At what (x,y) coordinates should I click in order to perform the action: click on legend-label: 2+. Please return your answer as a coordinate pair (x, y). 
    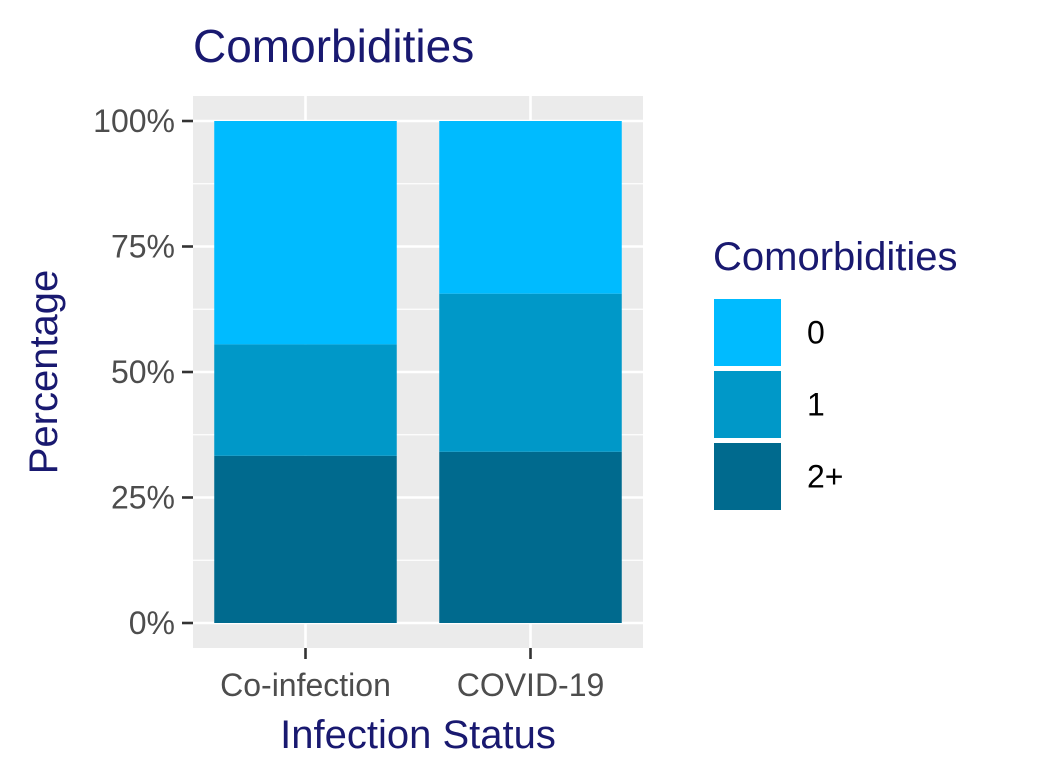
    Looking at the image, I should click on (825, 477).